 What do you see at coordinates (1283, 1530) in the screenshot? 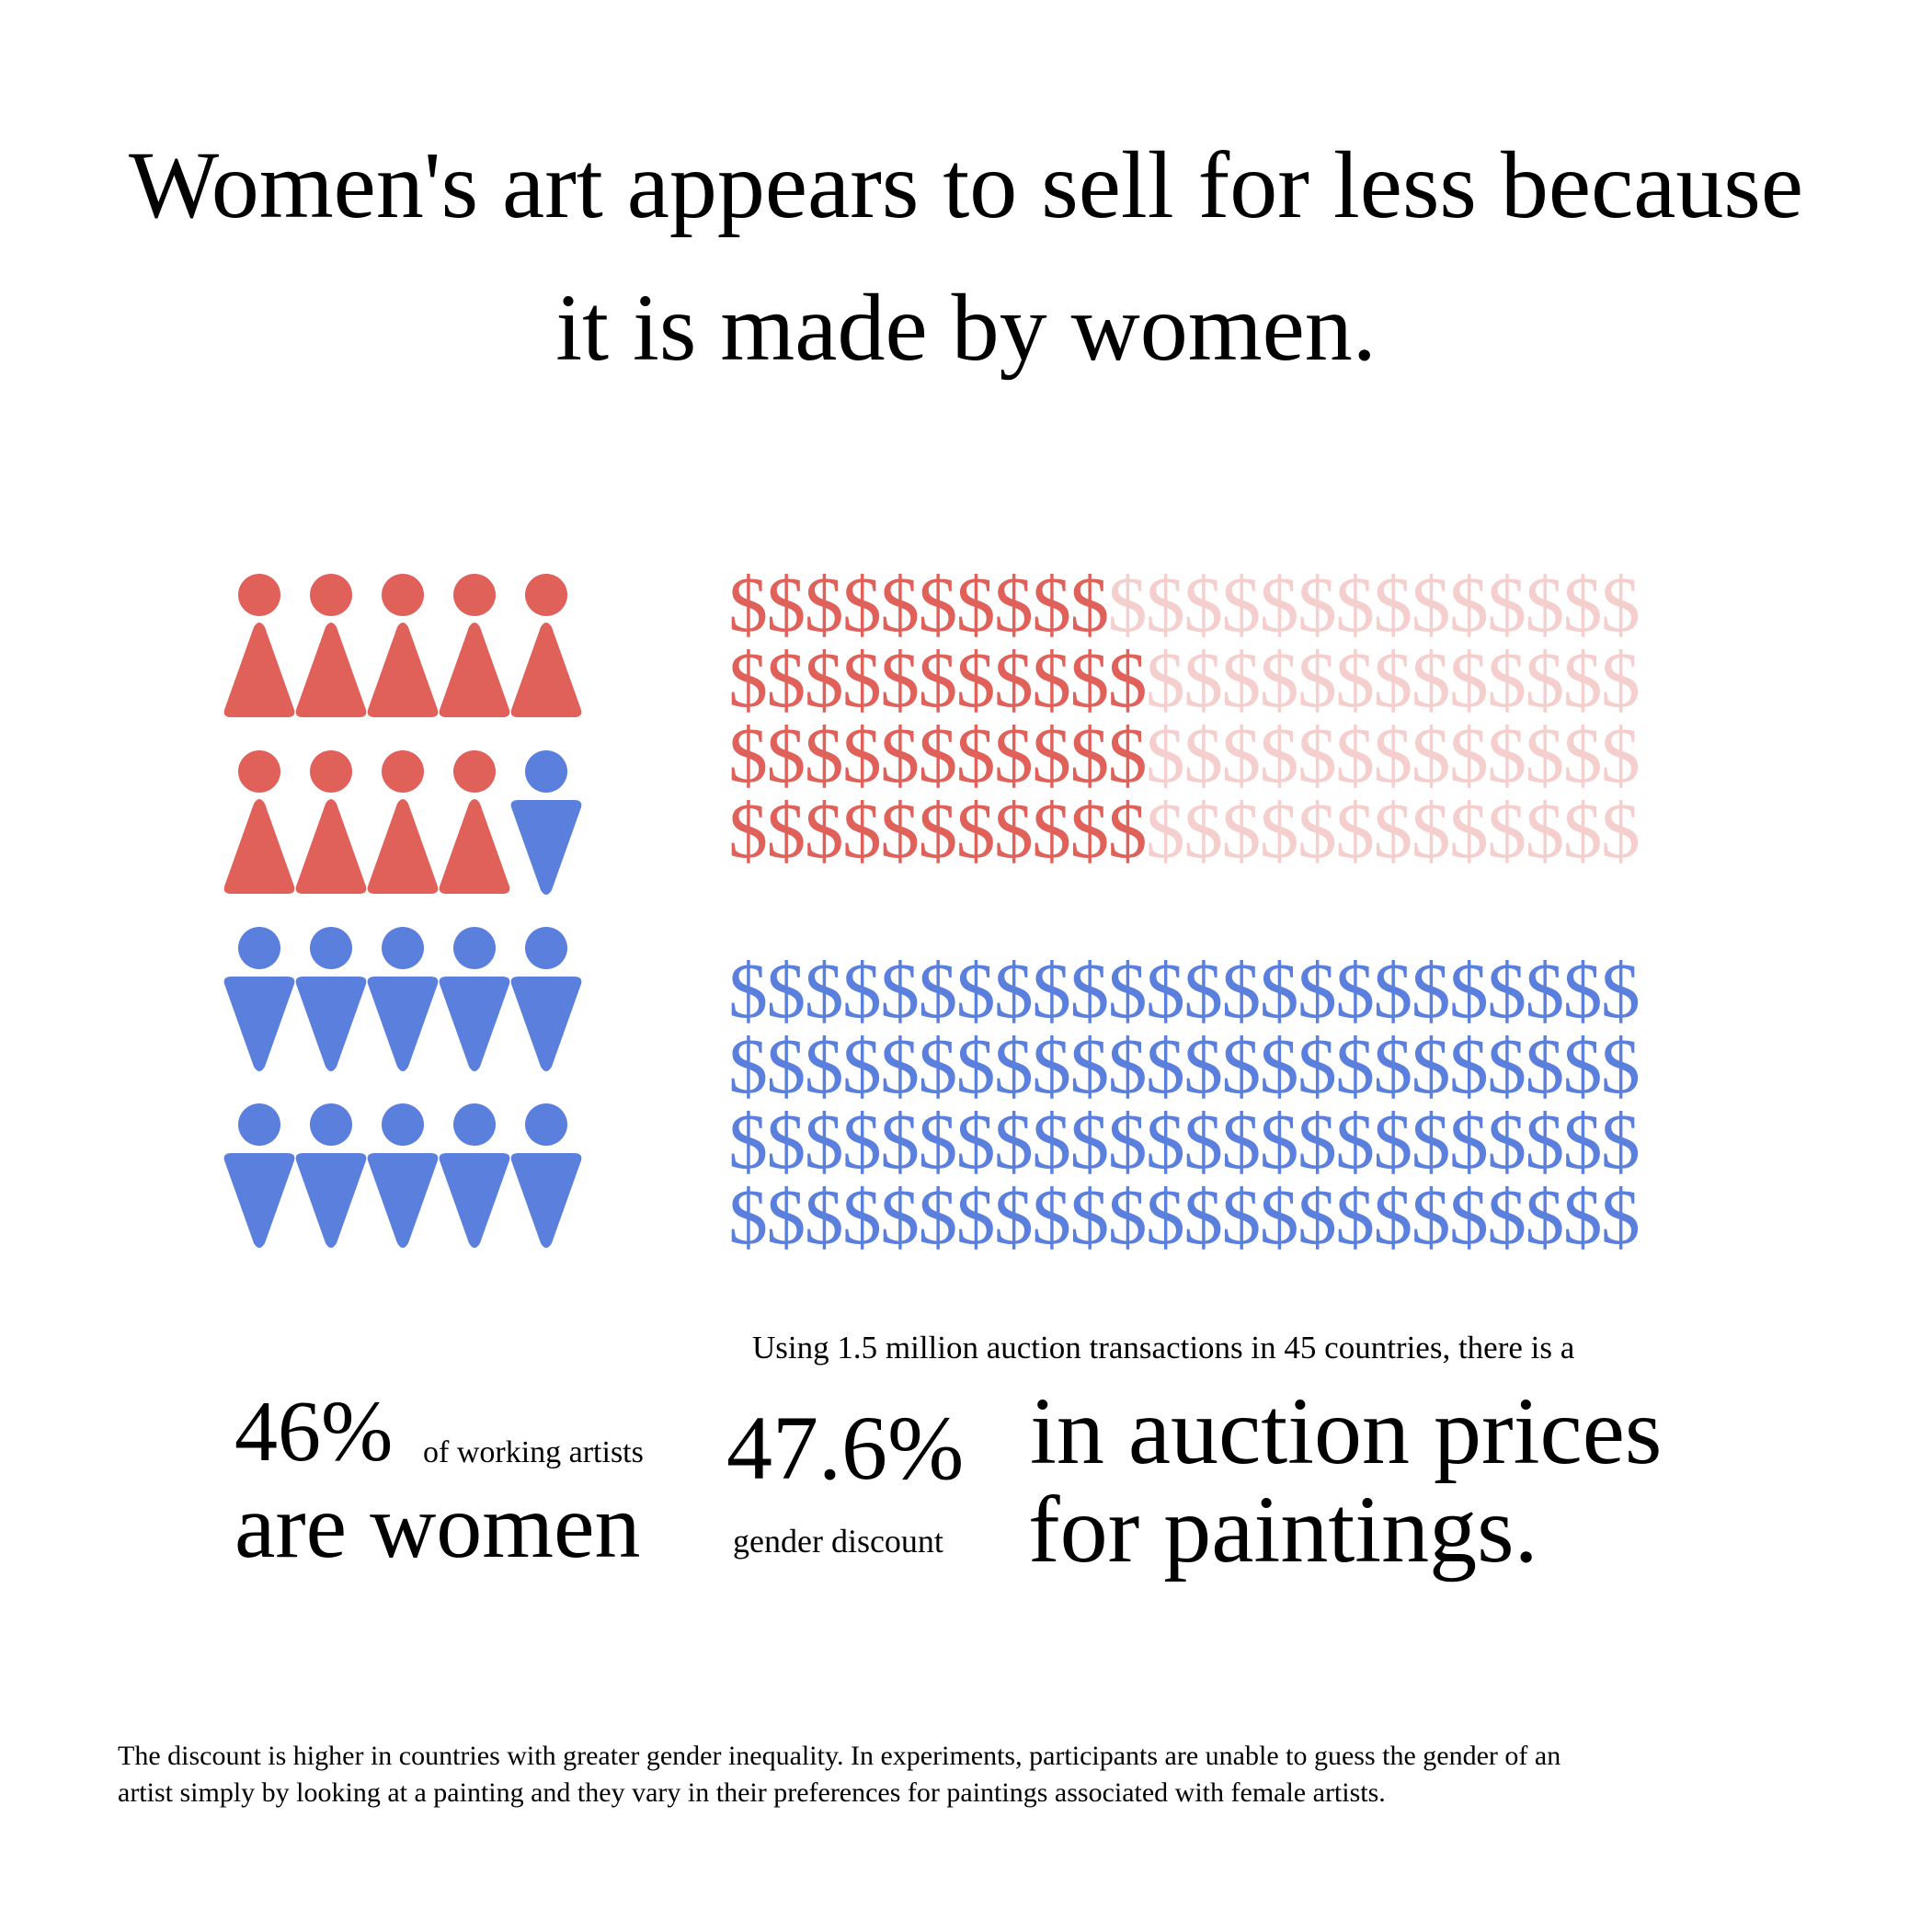
I see `auction-prices-line-2: for paintings.` at bounding box center [1283, 1530].